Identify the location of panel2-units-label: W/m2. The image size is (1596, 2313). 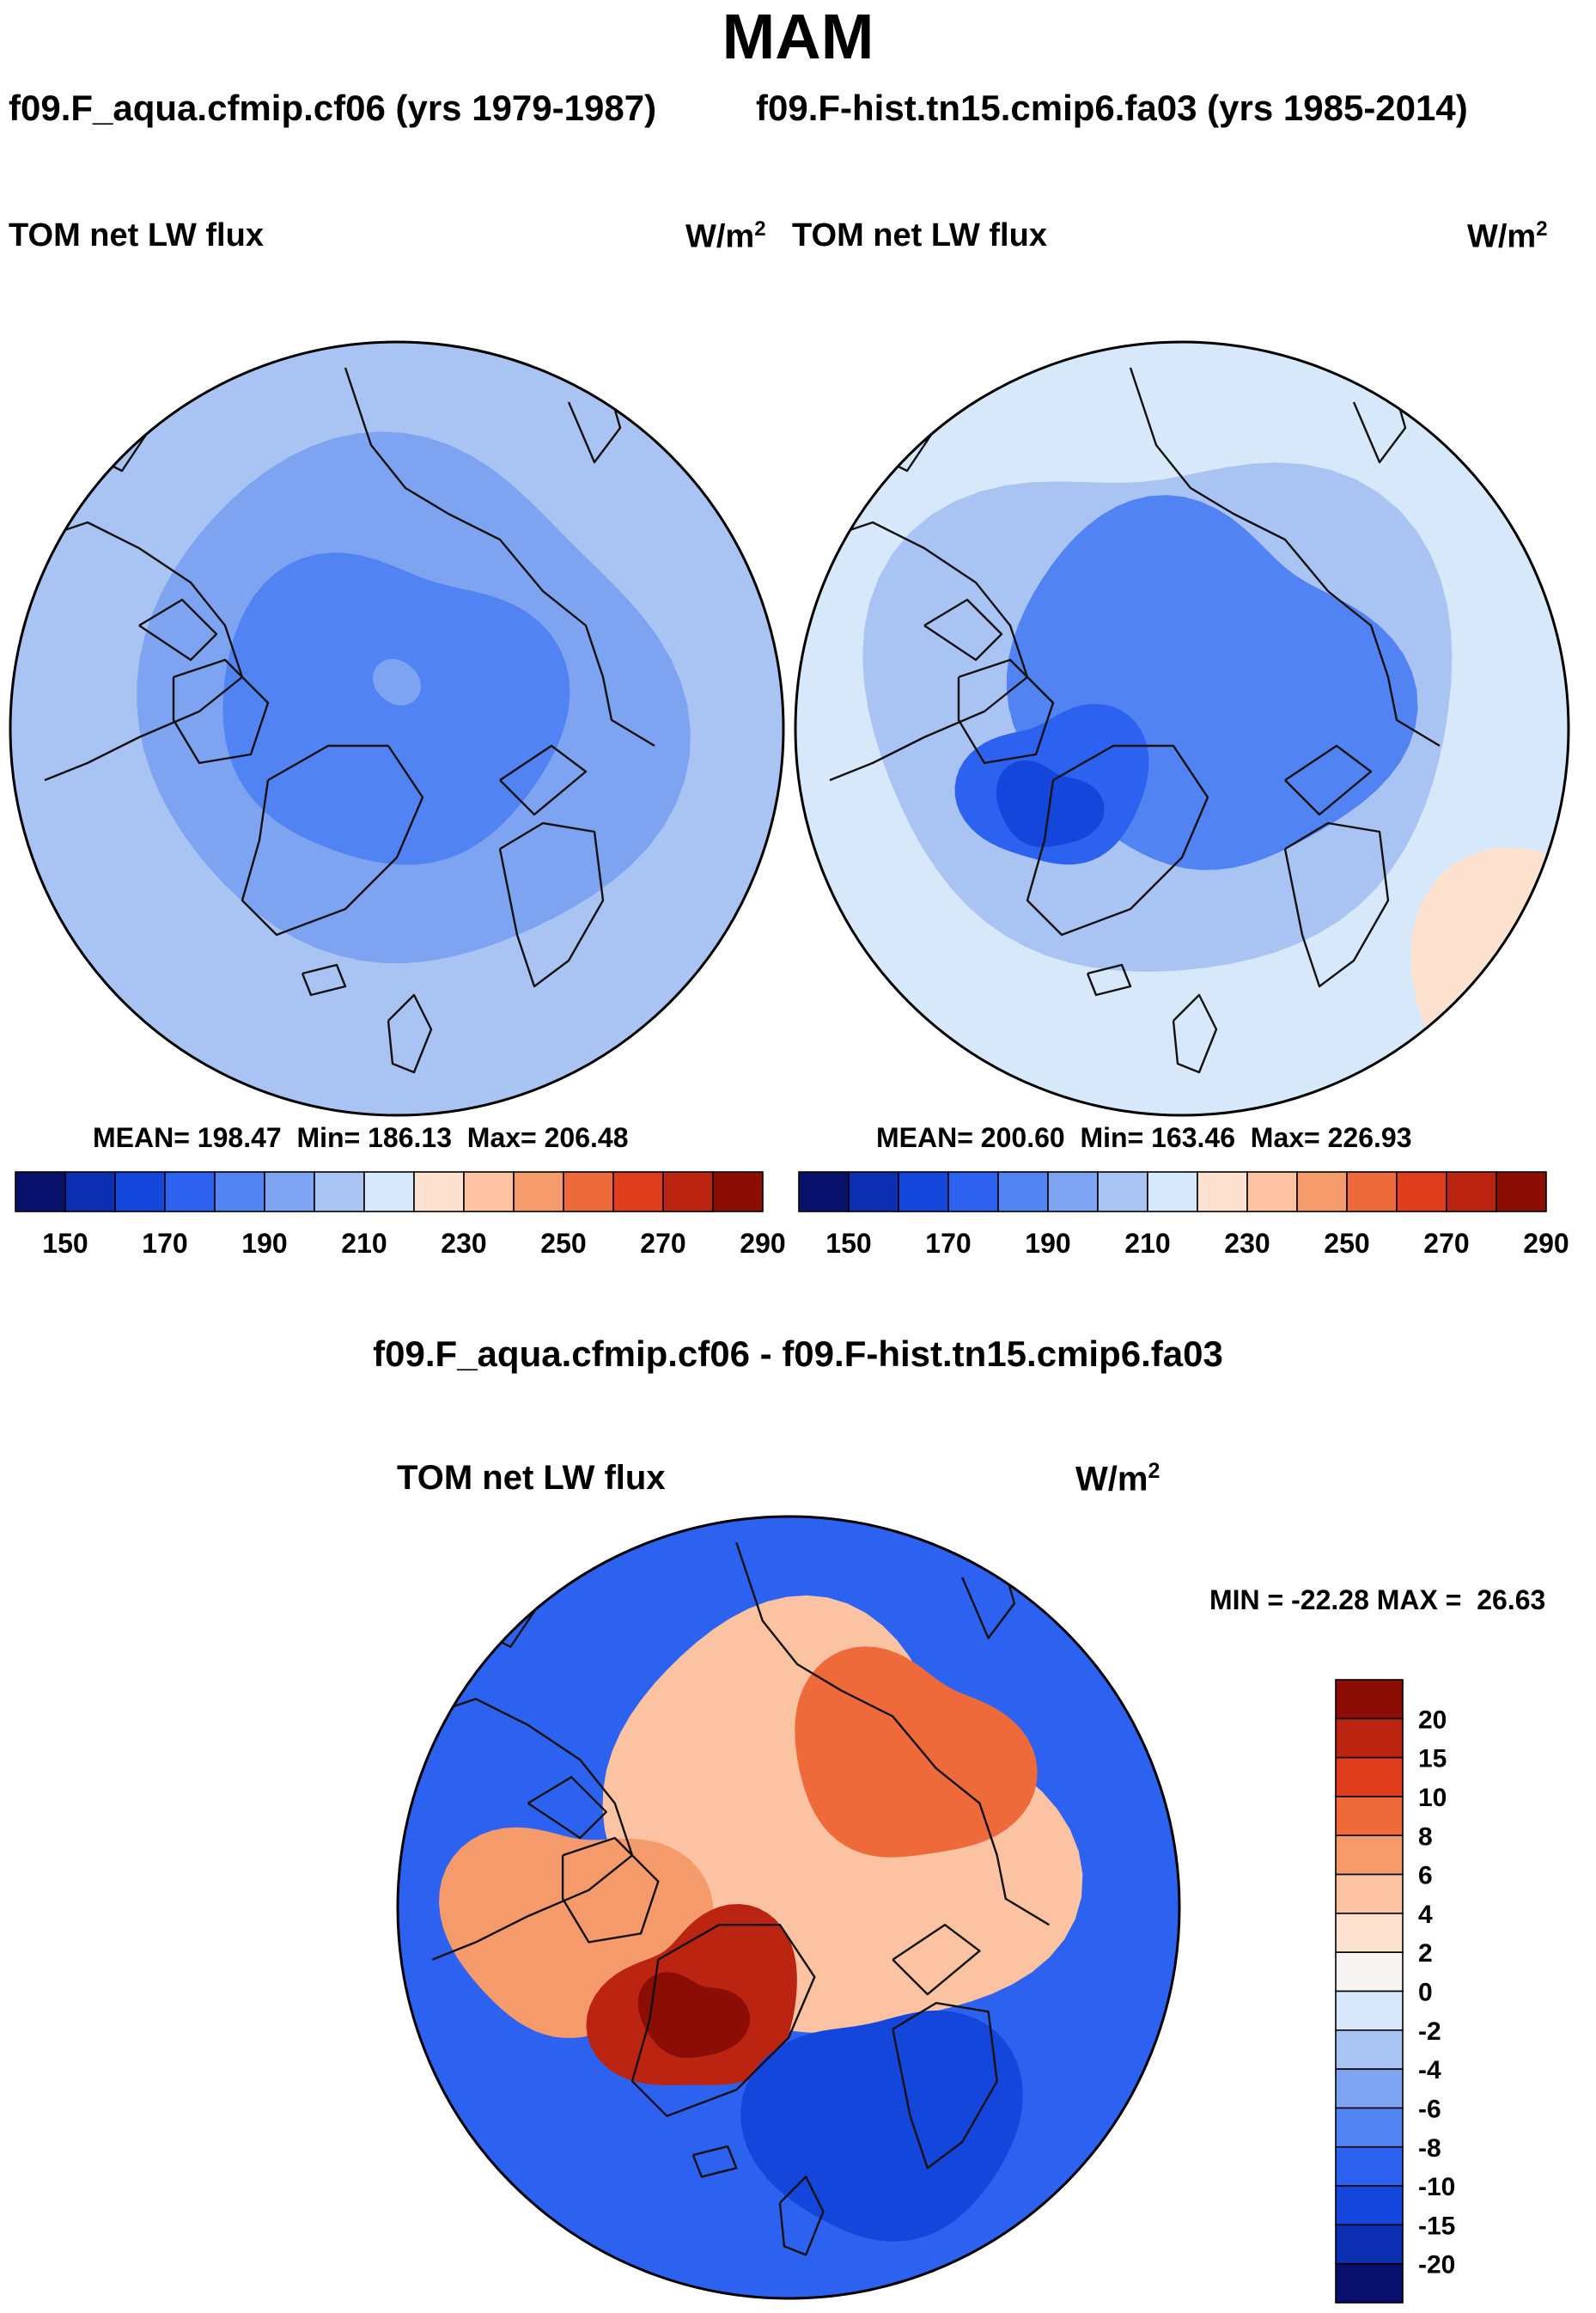
(1507, 236).